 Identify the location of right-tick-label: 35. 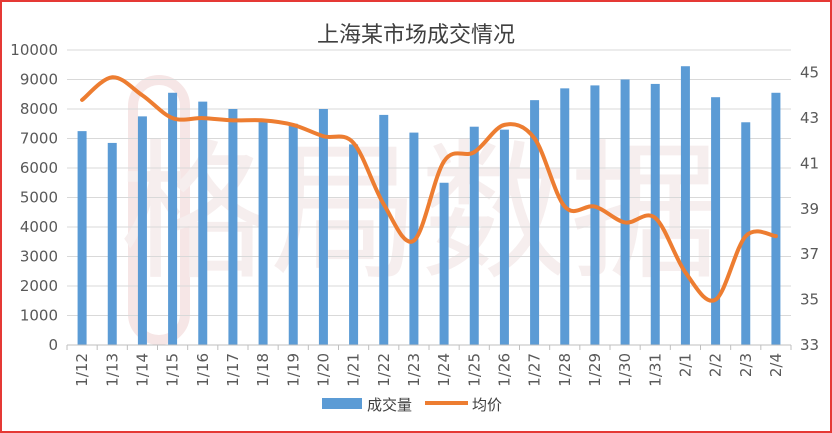
(809, 300).